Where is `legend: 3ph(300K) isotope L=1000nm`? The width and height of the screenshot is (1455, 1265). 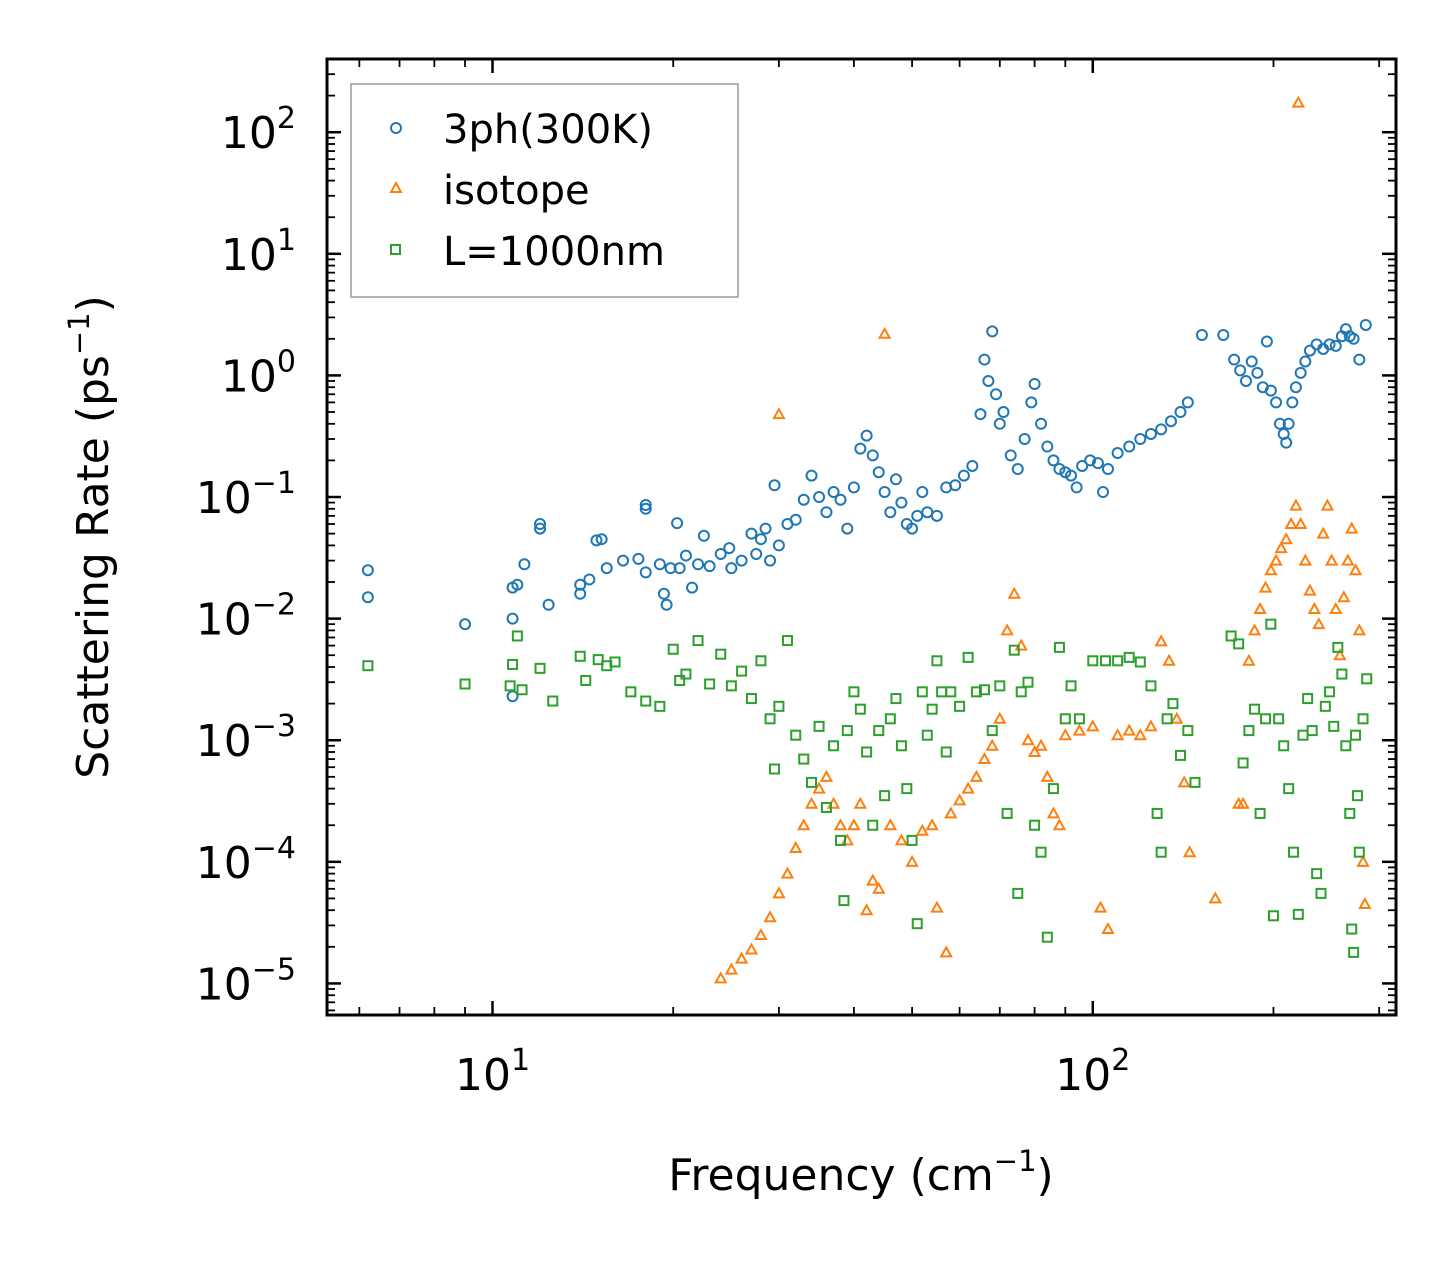 legend: 3ph(300K) isotope L=1000nm is located at coordinates (544, 190).